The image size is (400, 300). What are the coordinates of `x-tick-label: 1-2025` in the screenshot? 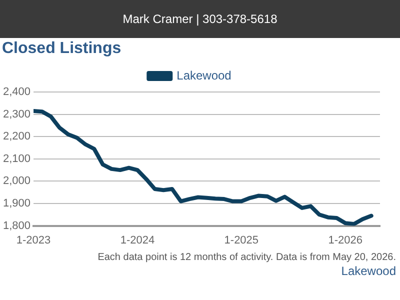 It's located at (241, 240).